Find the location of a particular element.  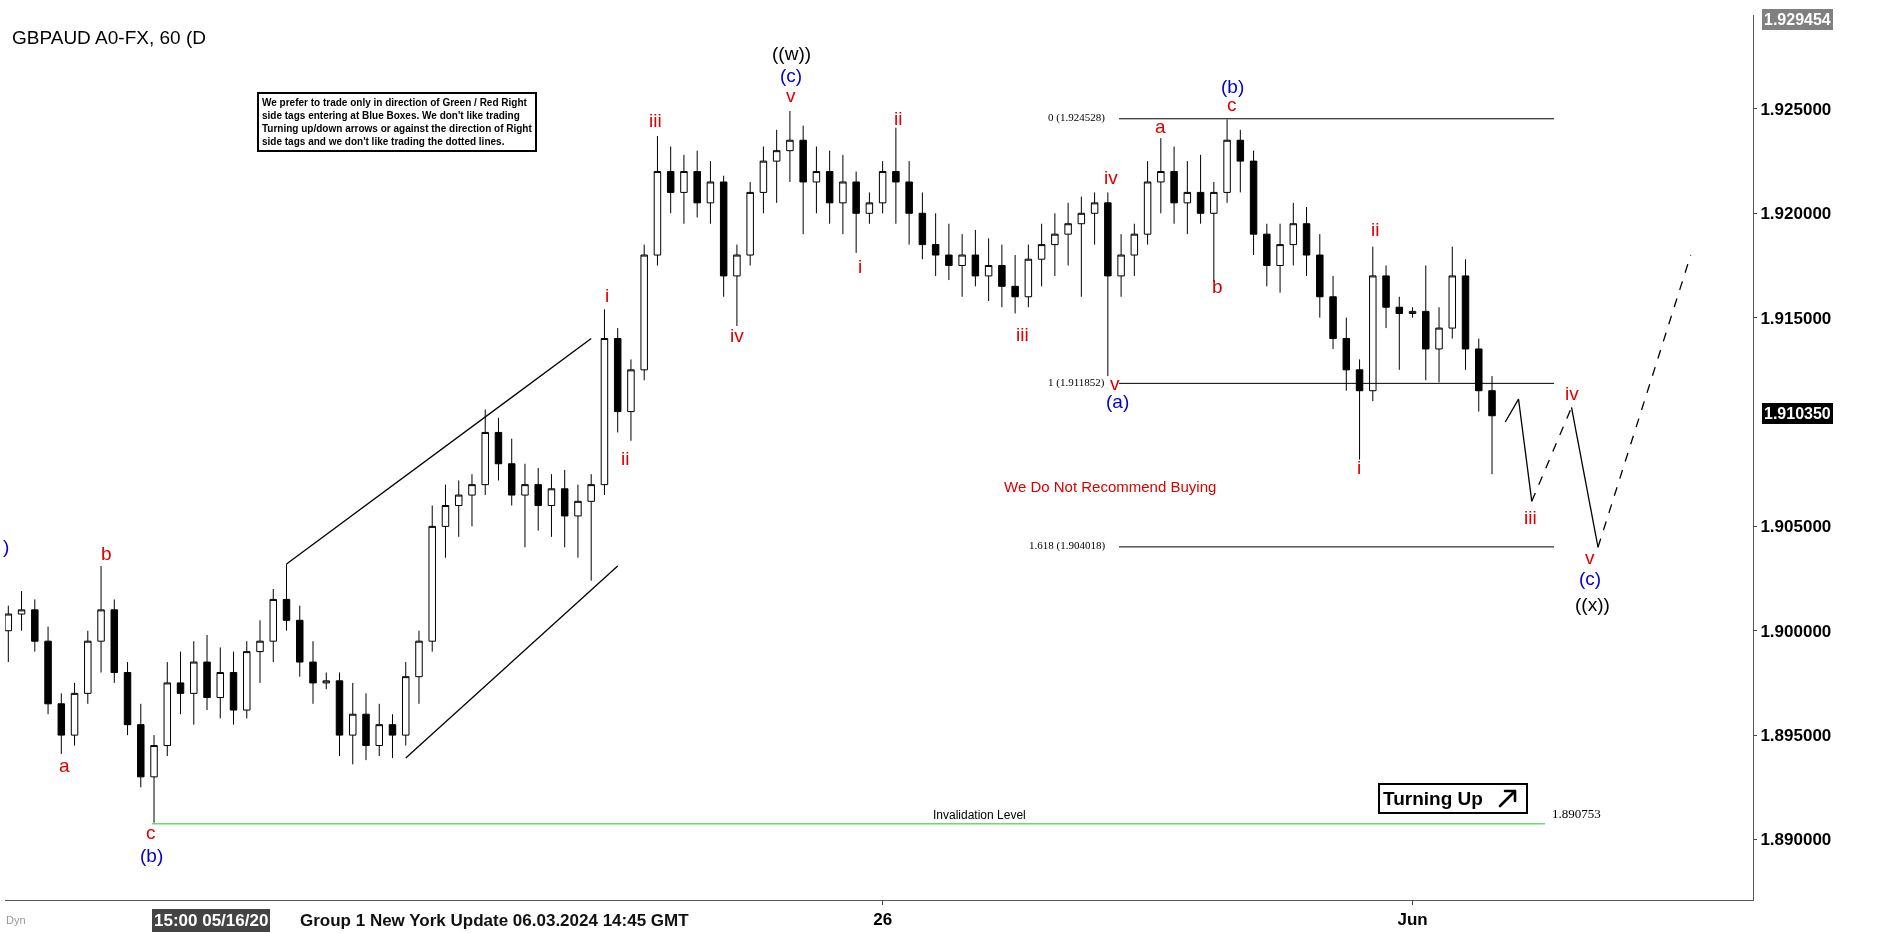

x-tick-label: Jun is located at coordinates (1412, 920).